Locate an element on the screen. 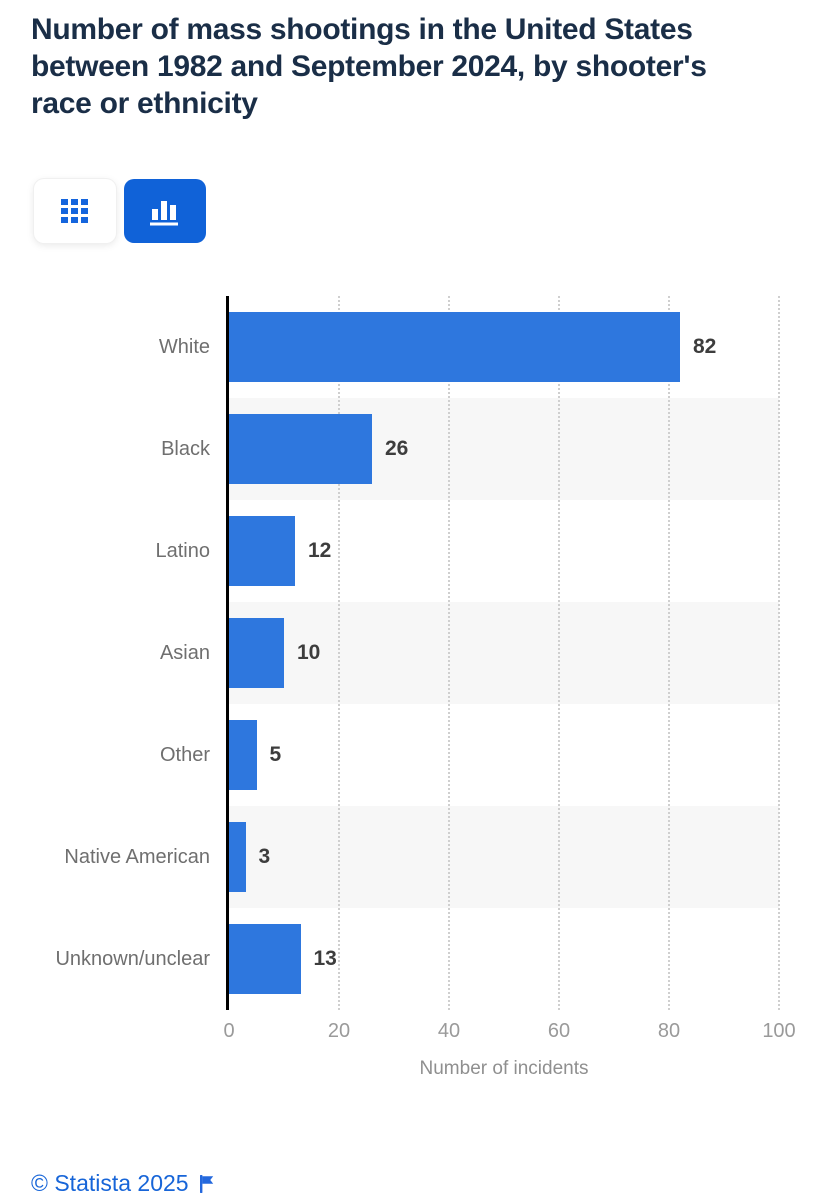 This screenshot has height=1200, width=817. bar-white is located at coordinates (454, 347).